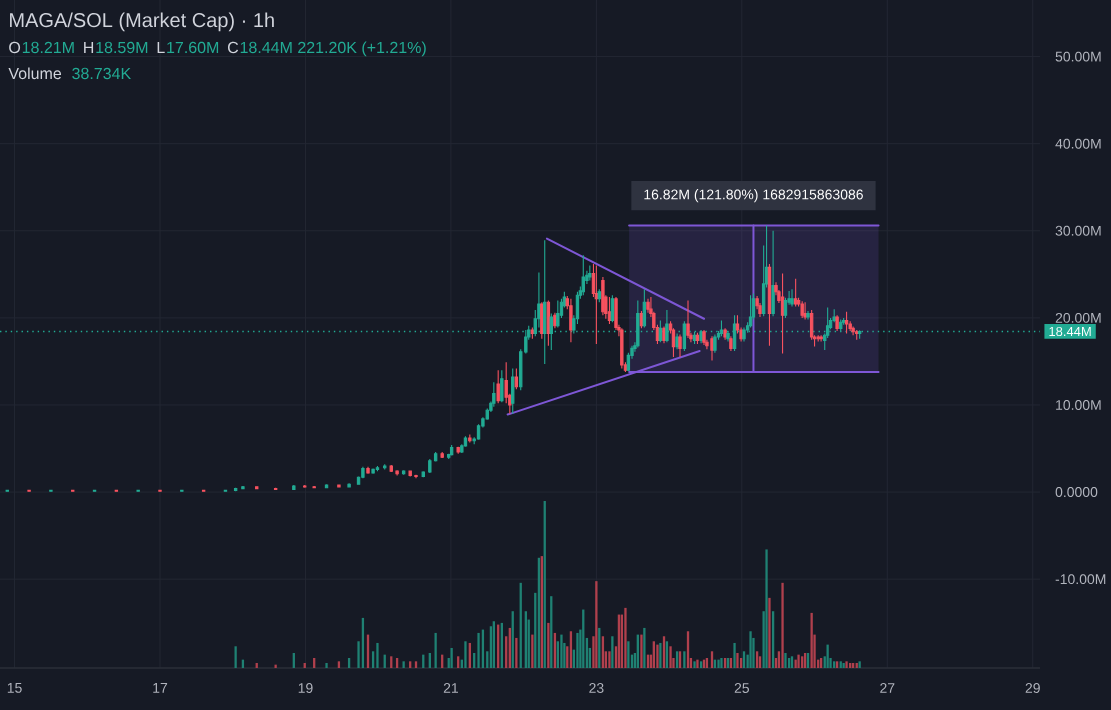  Describe the element at coordinates (1076, 492) in the screenshot. I see `y-tick-label: 0.0000` at that location.